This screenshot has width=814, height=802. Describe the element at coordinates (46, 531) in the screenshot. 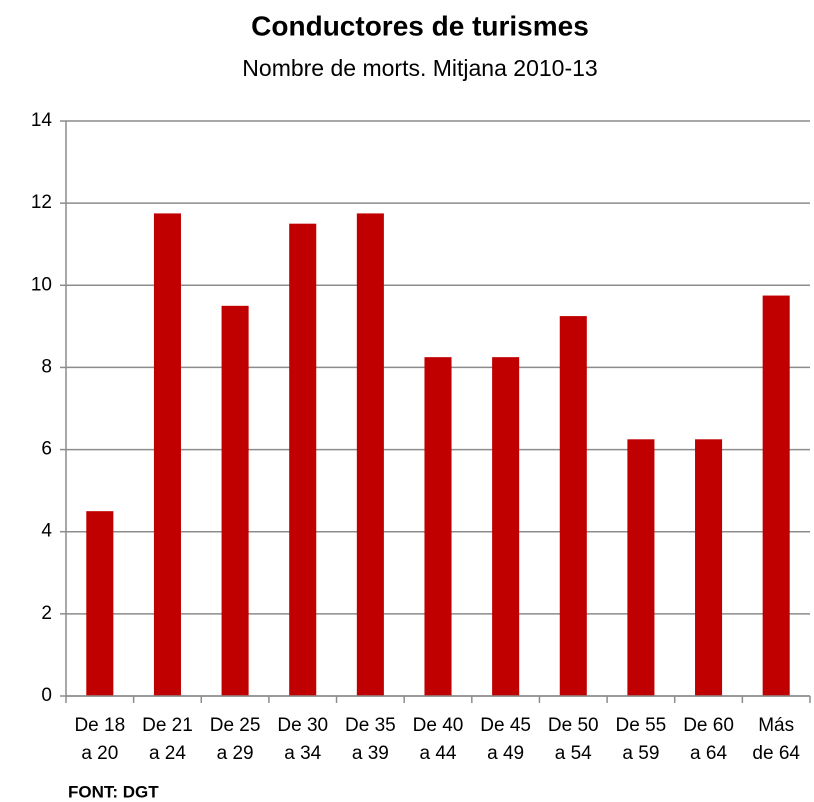

I see `y-tick-label: 4` at that location.